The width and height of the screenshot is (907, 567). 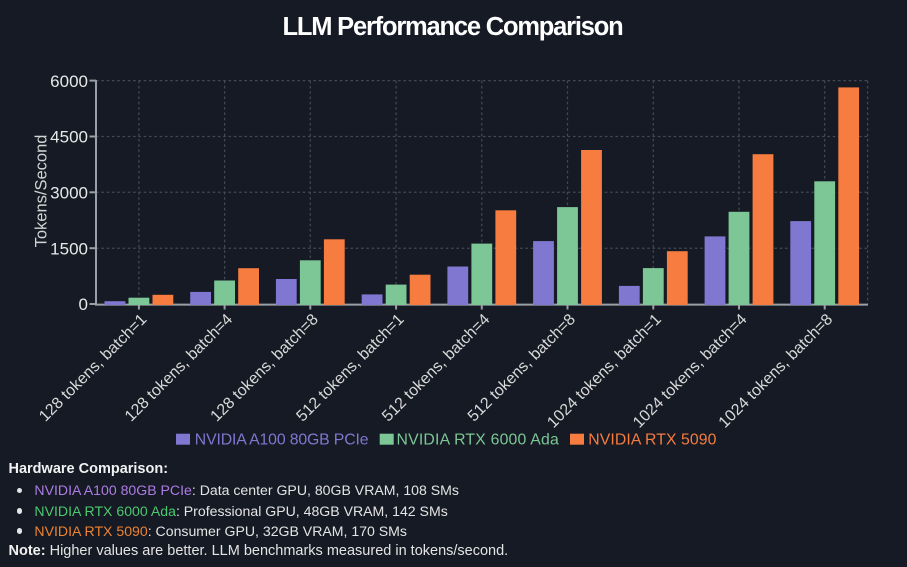 I want to click on svg-text: NVIDIA RTX 5090, so click(x=652, y=439).